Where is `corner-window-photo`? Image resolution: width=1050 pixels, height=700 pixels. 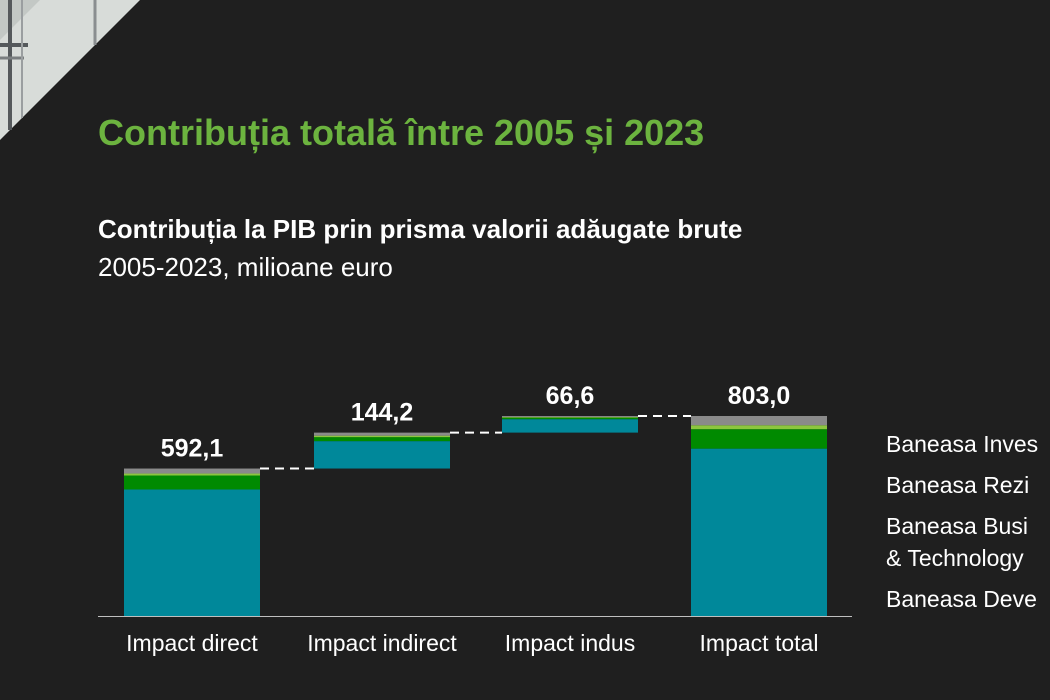
corner-window-photo is located at coordinates (70, 70).